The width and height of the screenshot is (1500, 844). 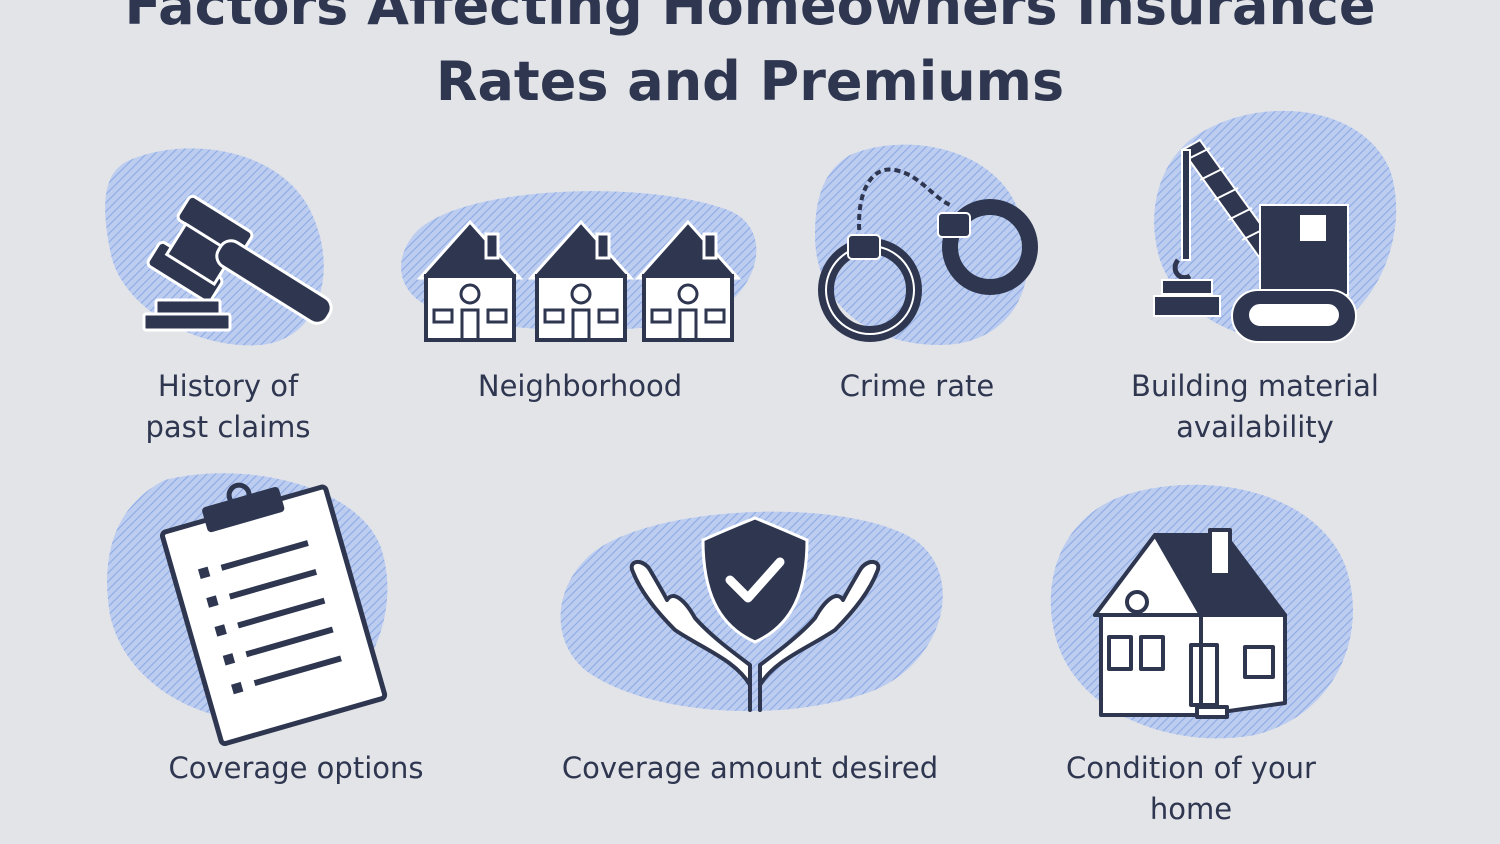 I want to click on crane-icon, so click(x=1275, y=226).